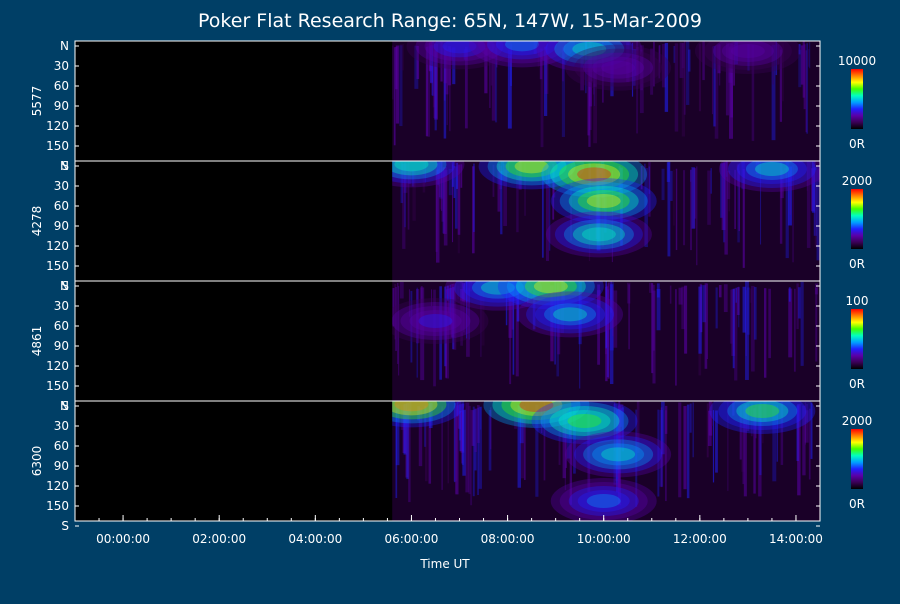 The image size is (900, 604). What do you see at coordinates (37, 341) in the screenshot?
I see `panel-ylabel: 4861` at bounding box center [37, 341].